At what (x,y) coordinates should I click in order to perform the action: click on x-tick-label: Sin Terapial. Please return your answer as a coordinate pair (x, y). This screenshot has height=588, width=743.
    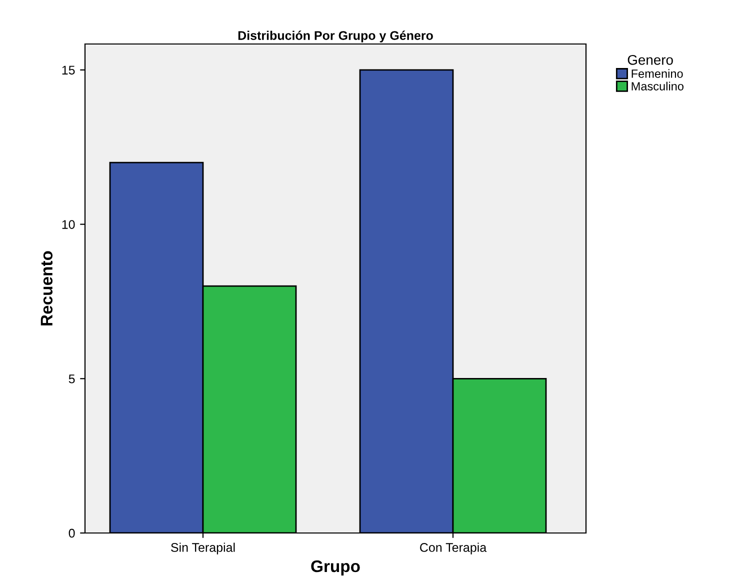
    Looking at the image, I should click on (203, 548).